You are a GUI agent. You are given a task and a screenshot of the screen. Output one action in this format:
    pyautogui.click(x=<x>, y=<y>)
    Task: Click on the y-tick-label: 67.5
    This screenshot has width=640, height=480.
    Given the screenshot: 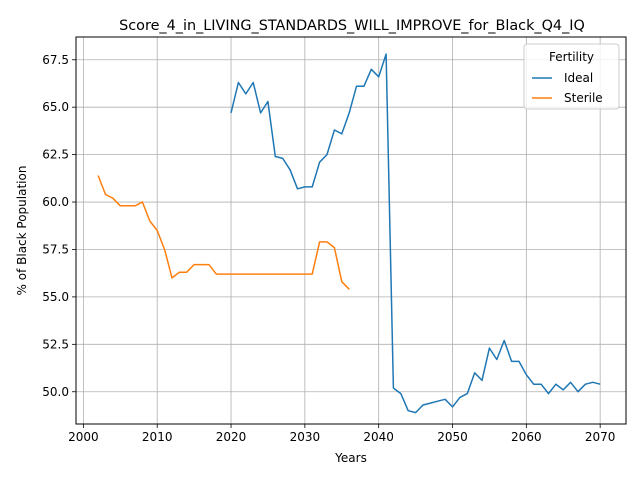 What is the action you would take?
    pyautogui.click(x=55, y=60)
    